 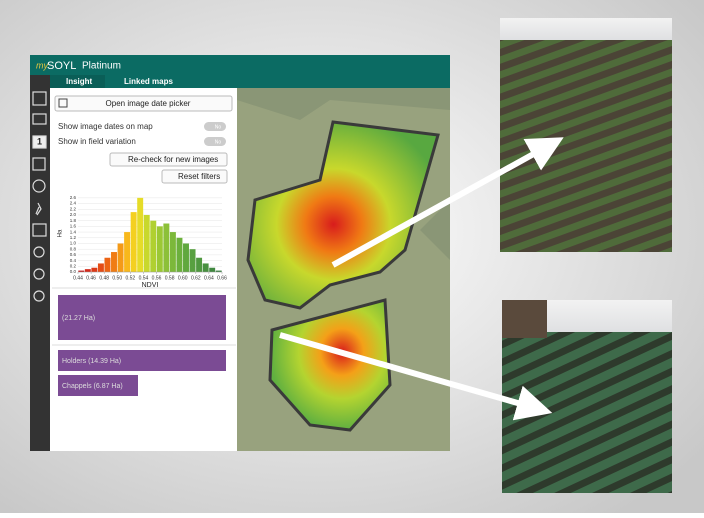 I want to click on y-tick-label: 1.6, so click(x=73, y=226).